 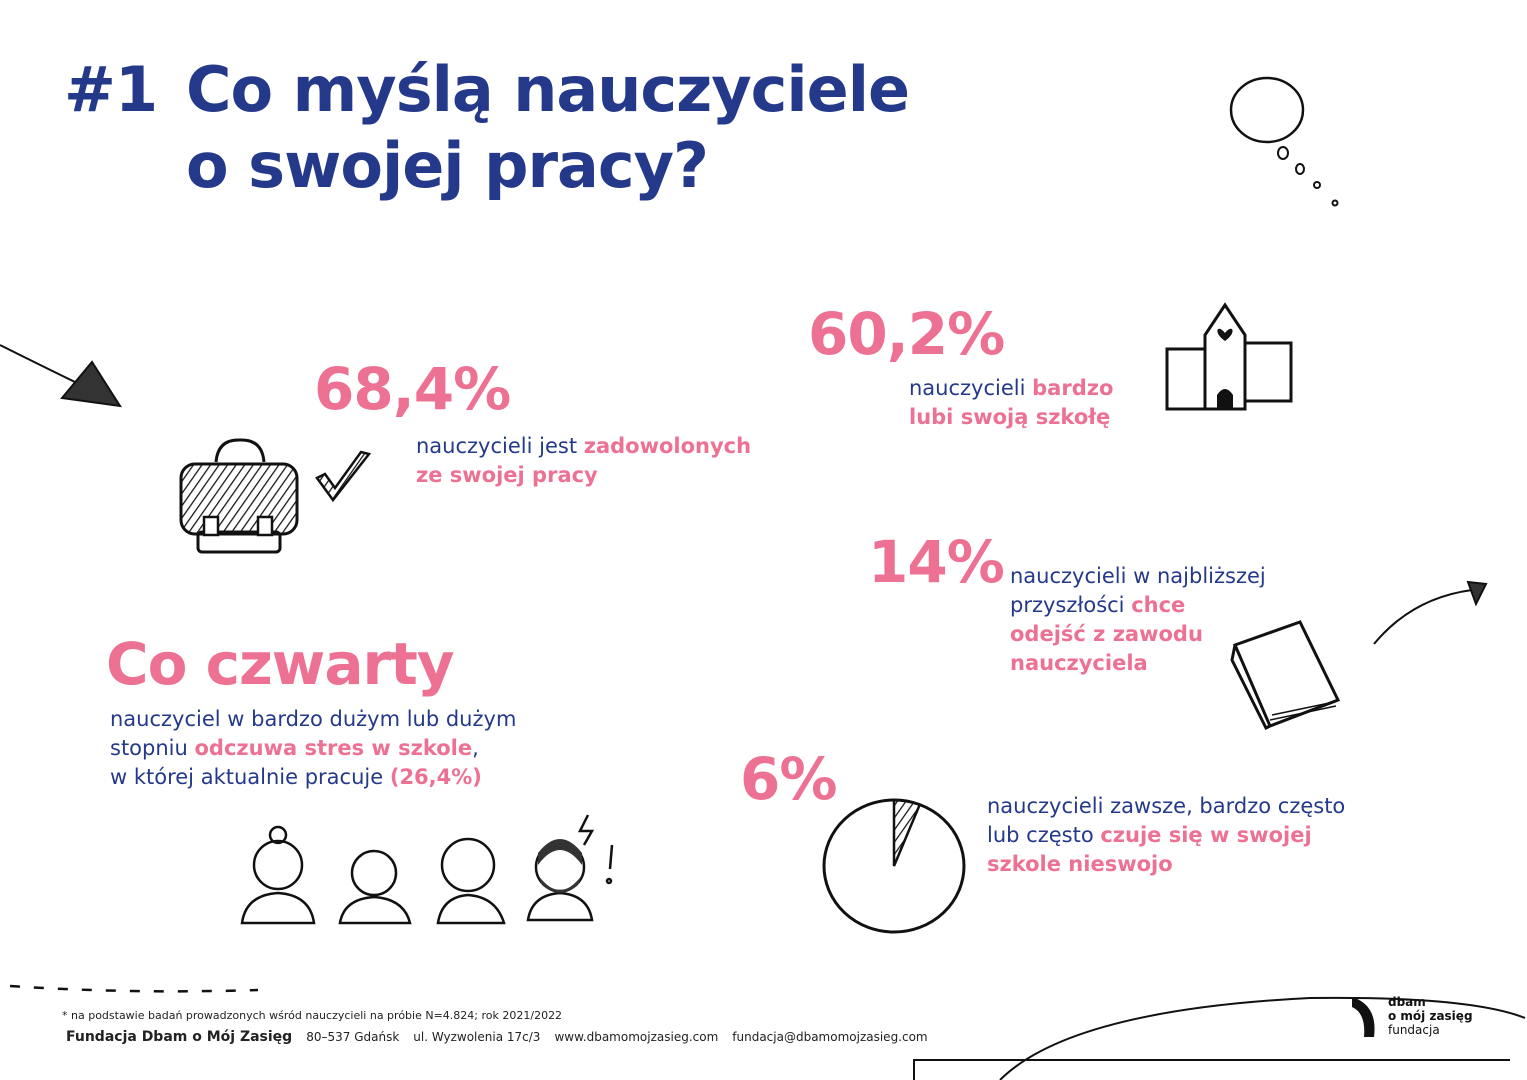 What do you see at coordinates (667, 446) in the screenshot?
I see `text-highlight: zadowolonych` at bounding box center [667, 446].